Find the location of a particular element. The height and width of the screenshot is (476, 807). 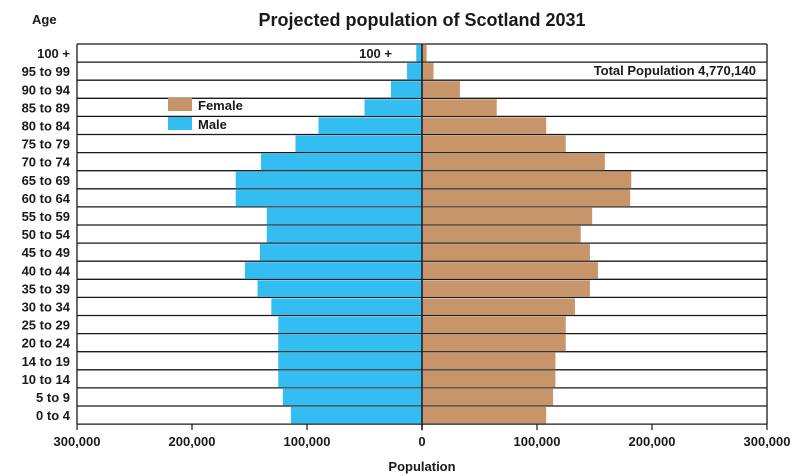

y-axis-label: Age is located at coordinates (44, 19).